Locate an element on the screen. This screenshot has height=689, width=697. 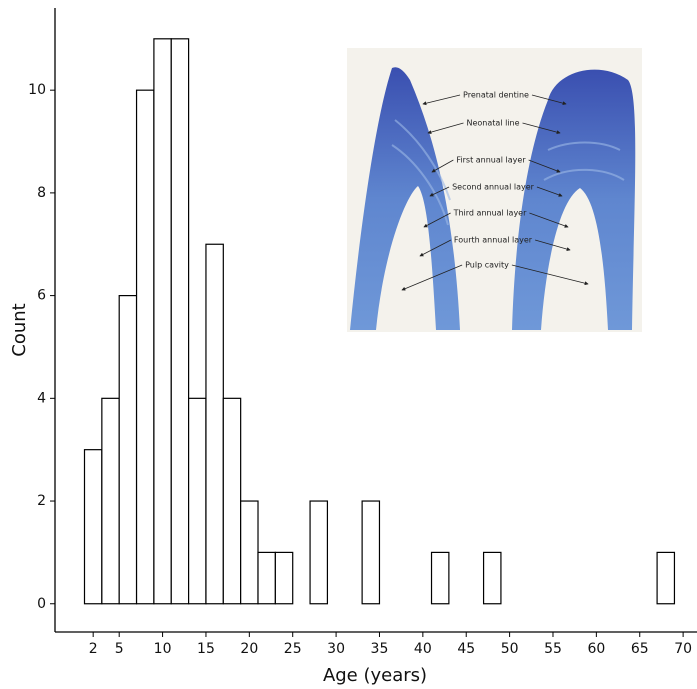
y-tick-label: 10 is located at coordinates (37, 90).